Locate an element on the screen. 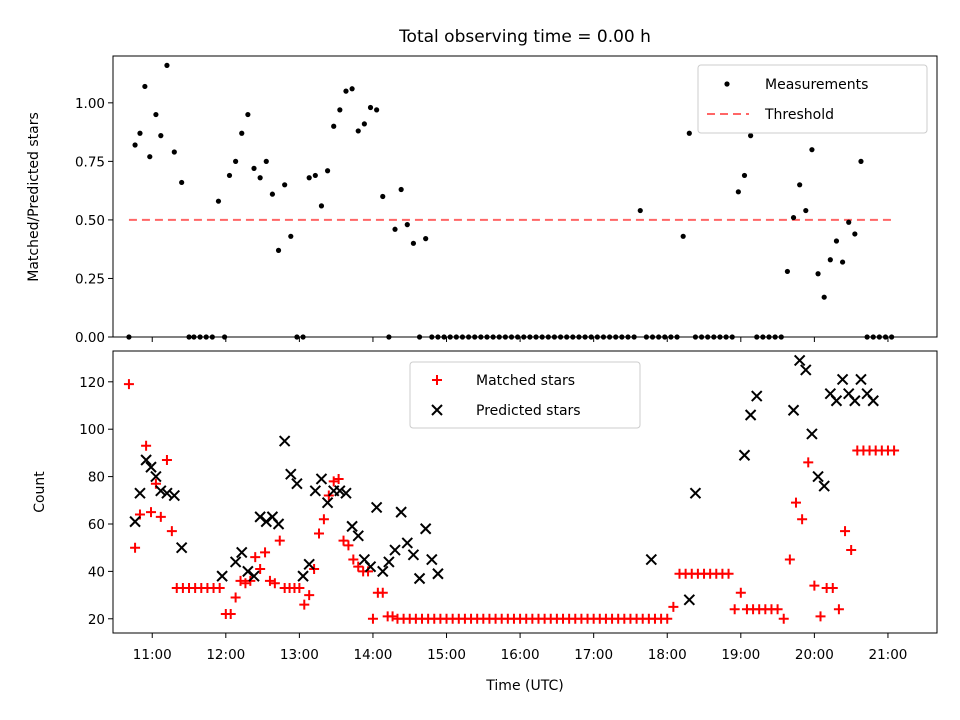  top-legend-box is located at coordinates (812, 99).